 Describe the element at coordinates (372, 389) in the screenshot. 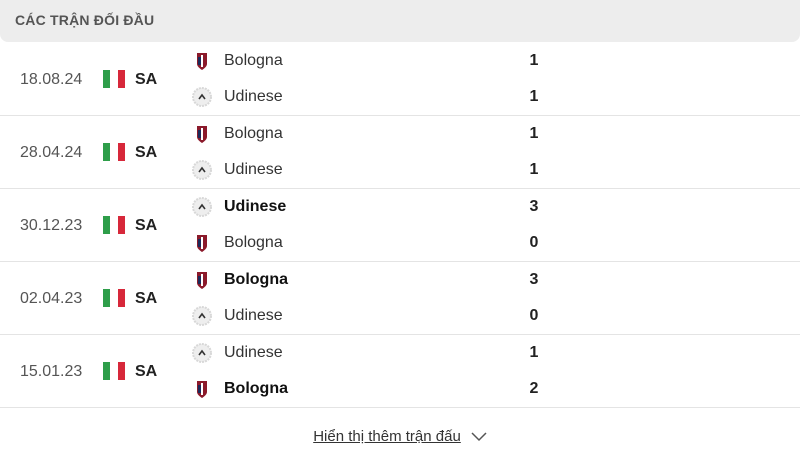

I see `team-line: Bologna 2` at that location.